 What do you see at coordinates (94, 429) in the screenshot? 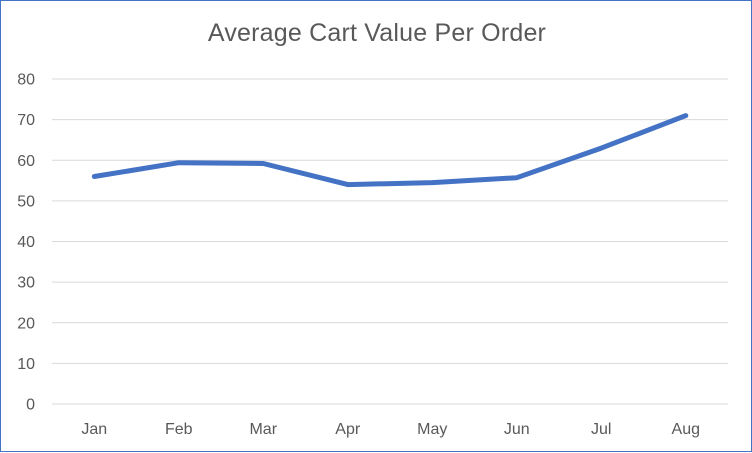
I see `x-tick-label: Jan` at bounding box center [94, 429].